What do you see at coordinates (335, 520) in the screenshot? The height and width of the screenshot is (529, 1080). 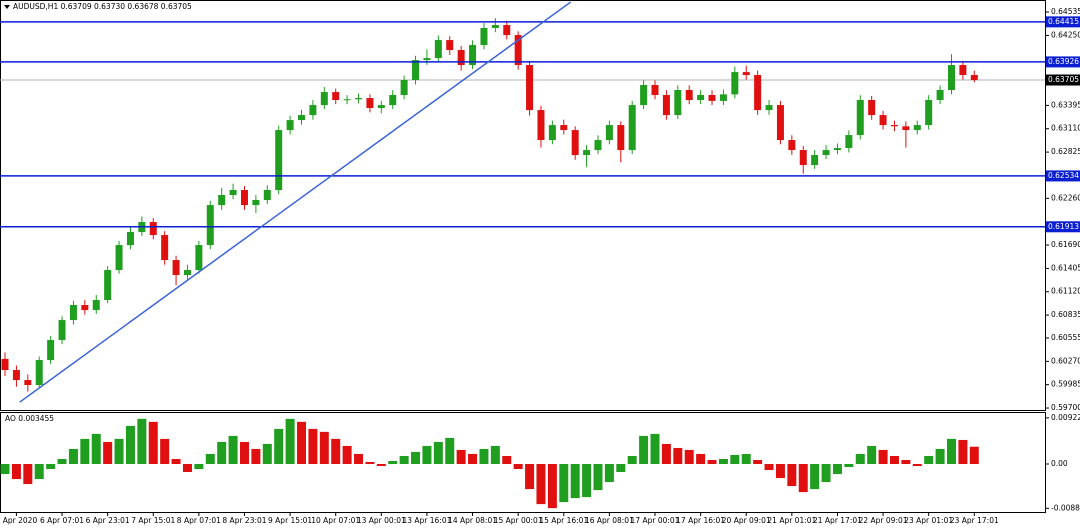 I see `x-tick-label: 10 Apr 07:01` at bounding box center [335, 520].